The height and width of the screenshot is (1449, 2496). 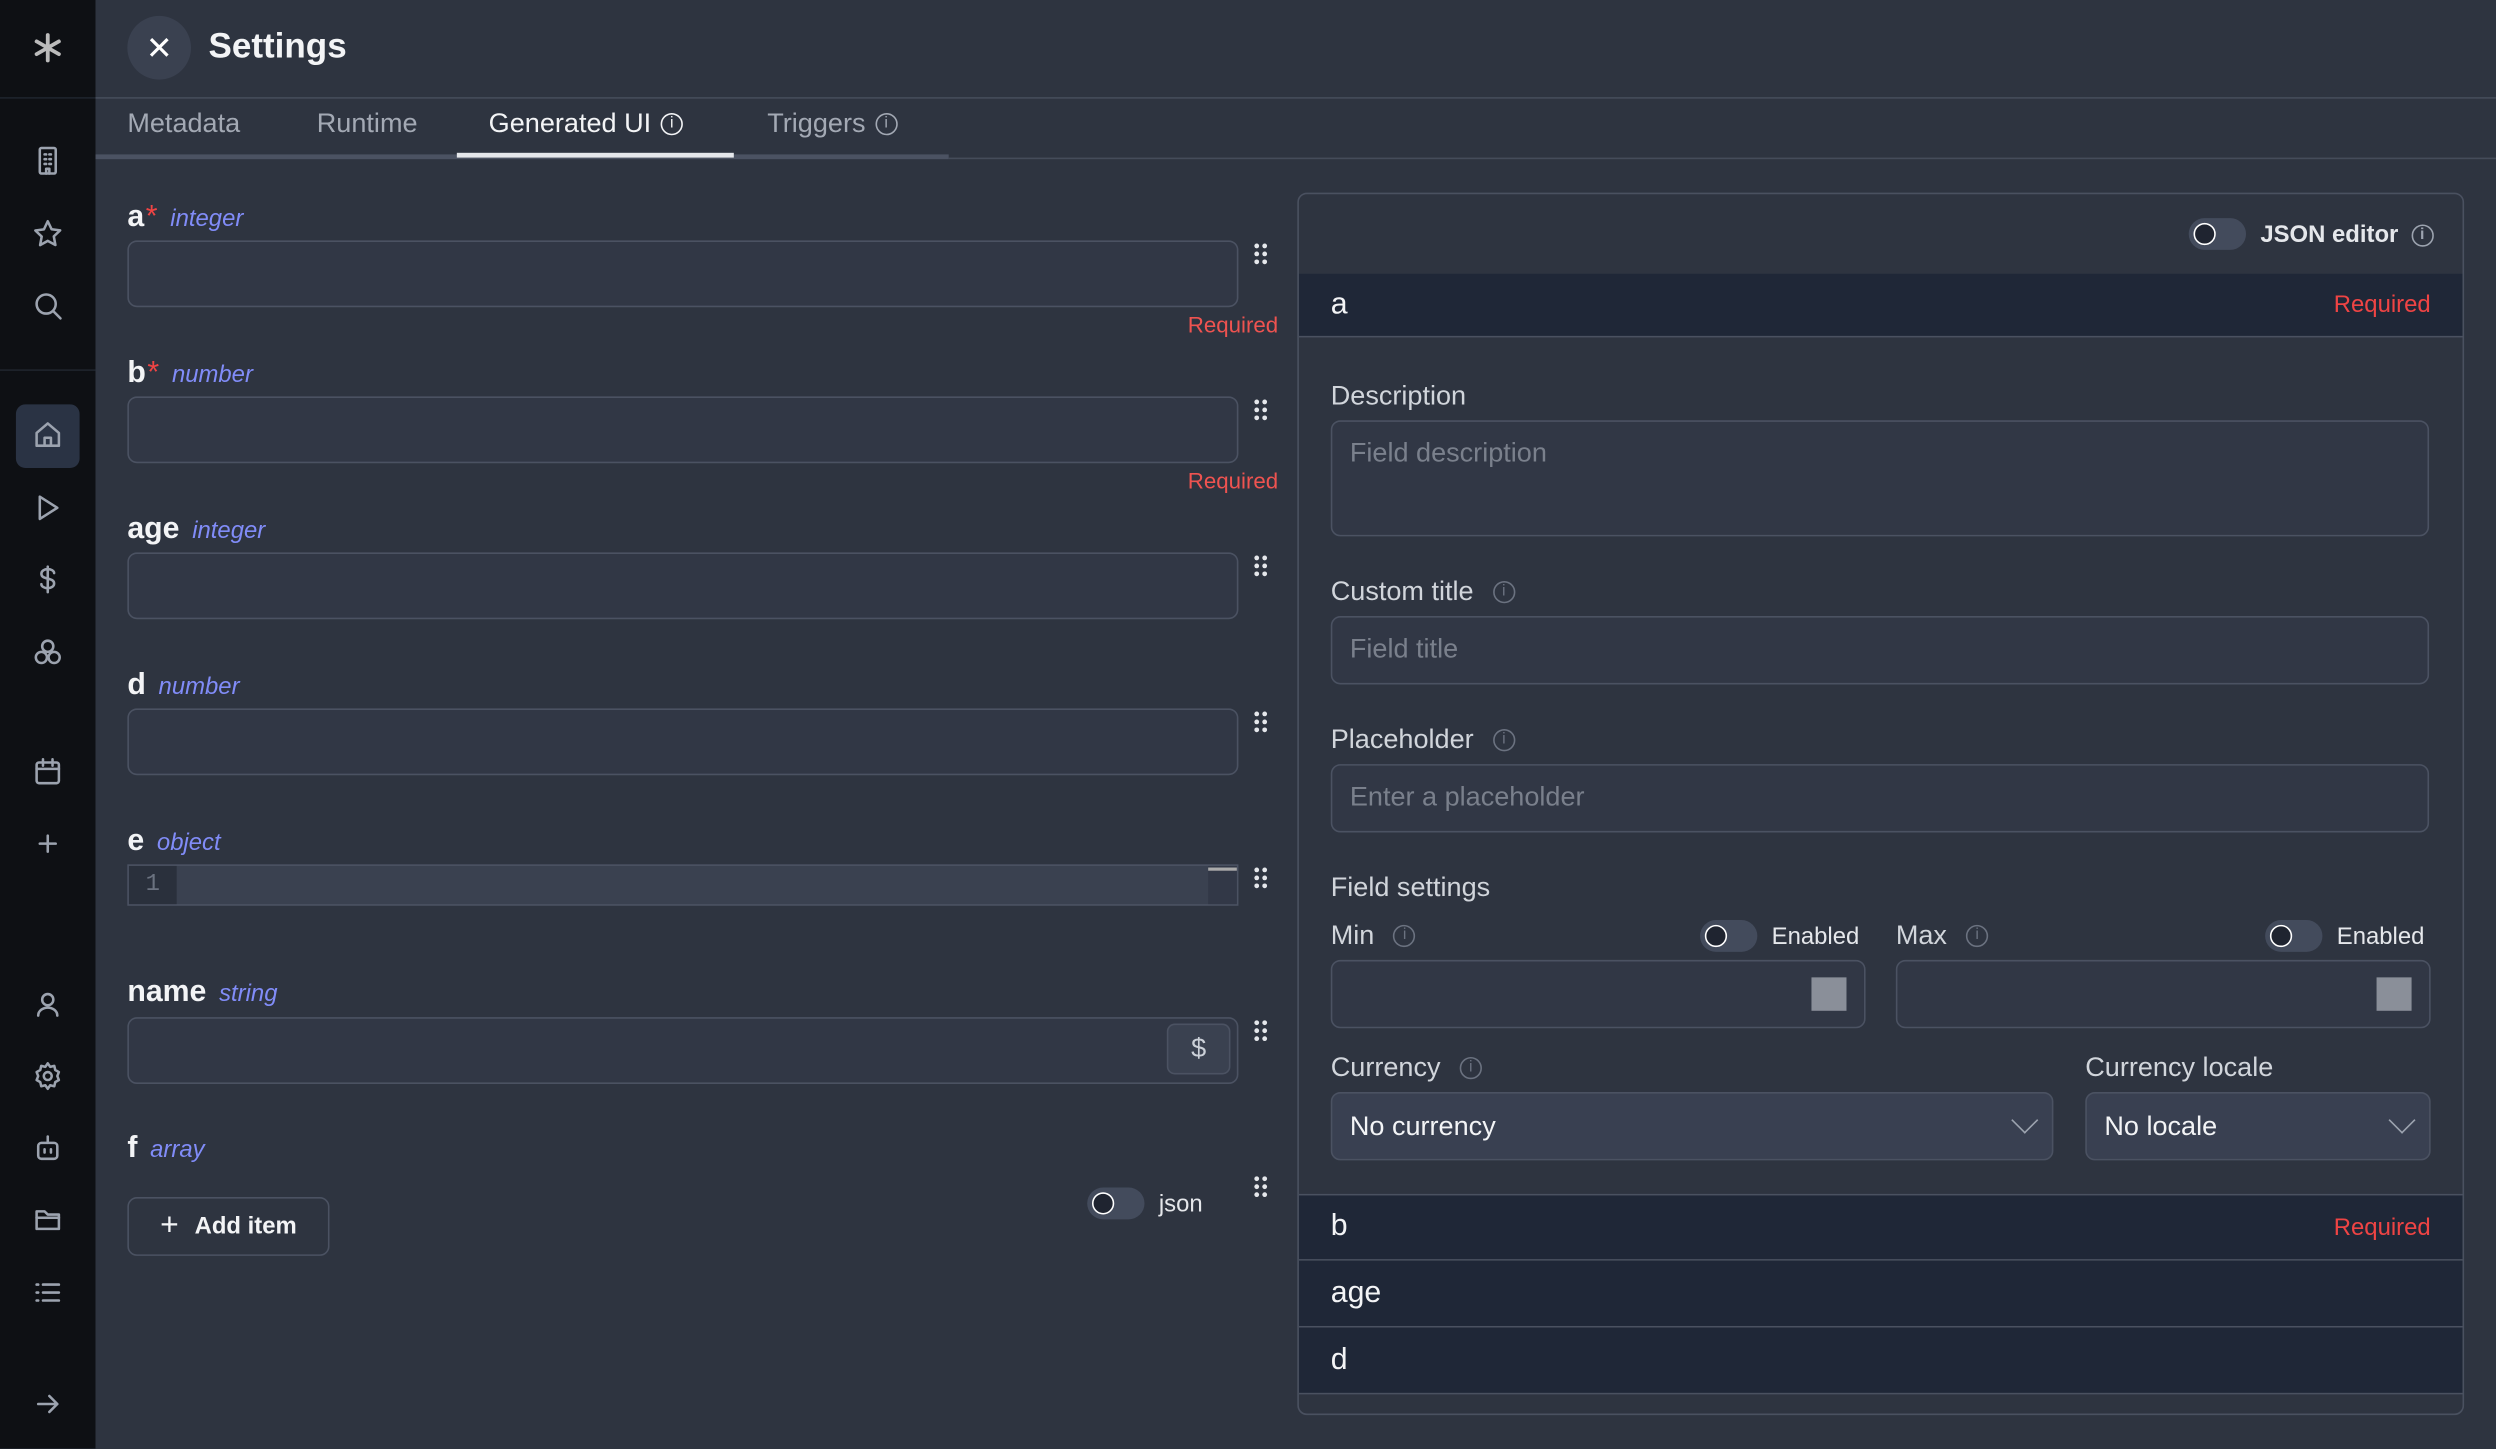 I want to click on min-stepper, so click(x=1829, y=994).